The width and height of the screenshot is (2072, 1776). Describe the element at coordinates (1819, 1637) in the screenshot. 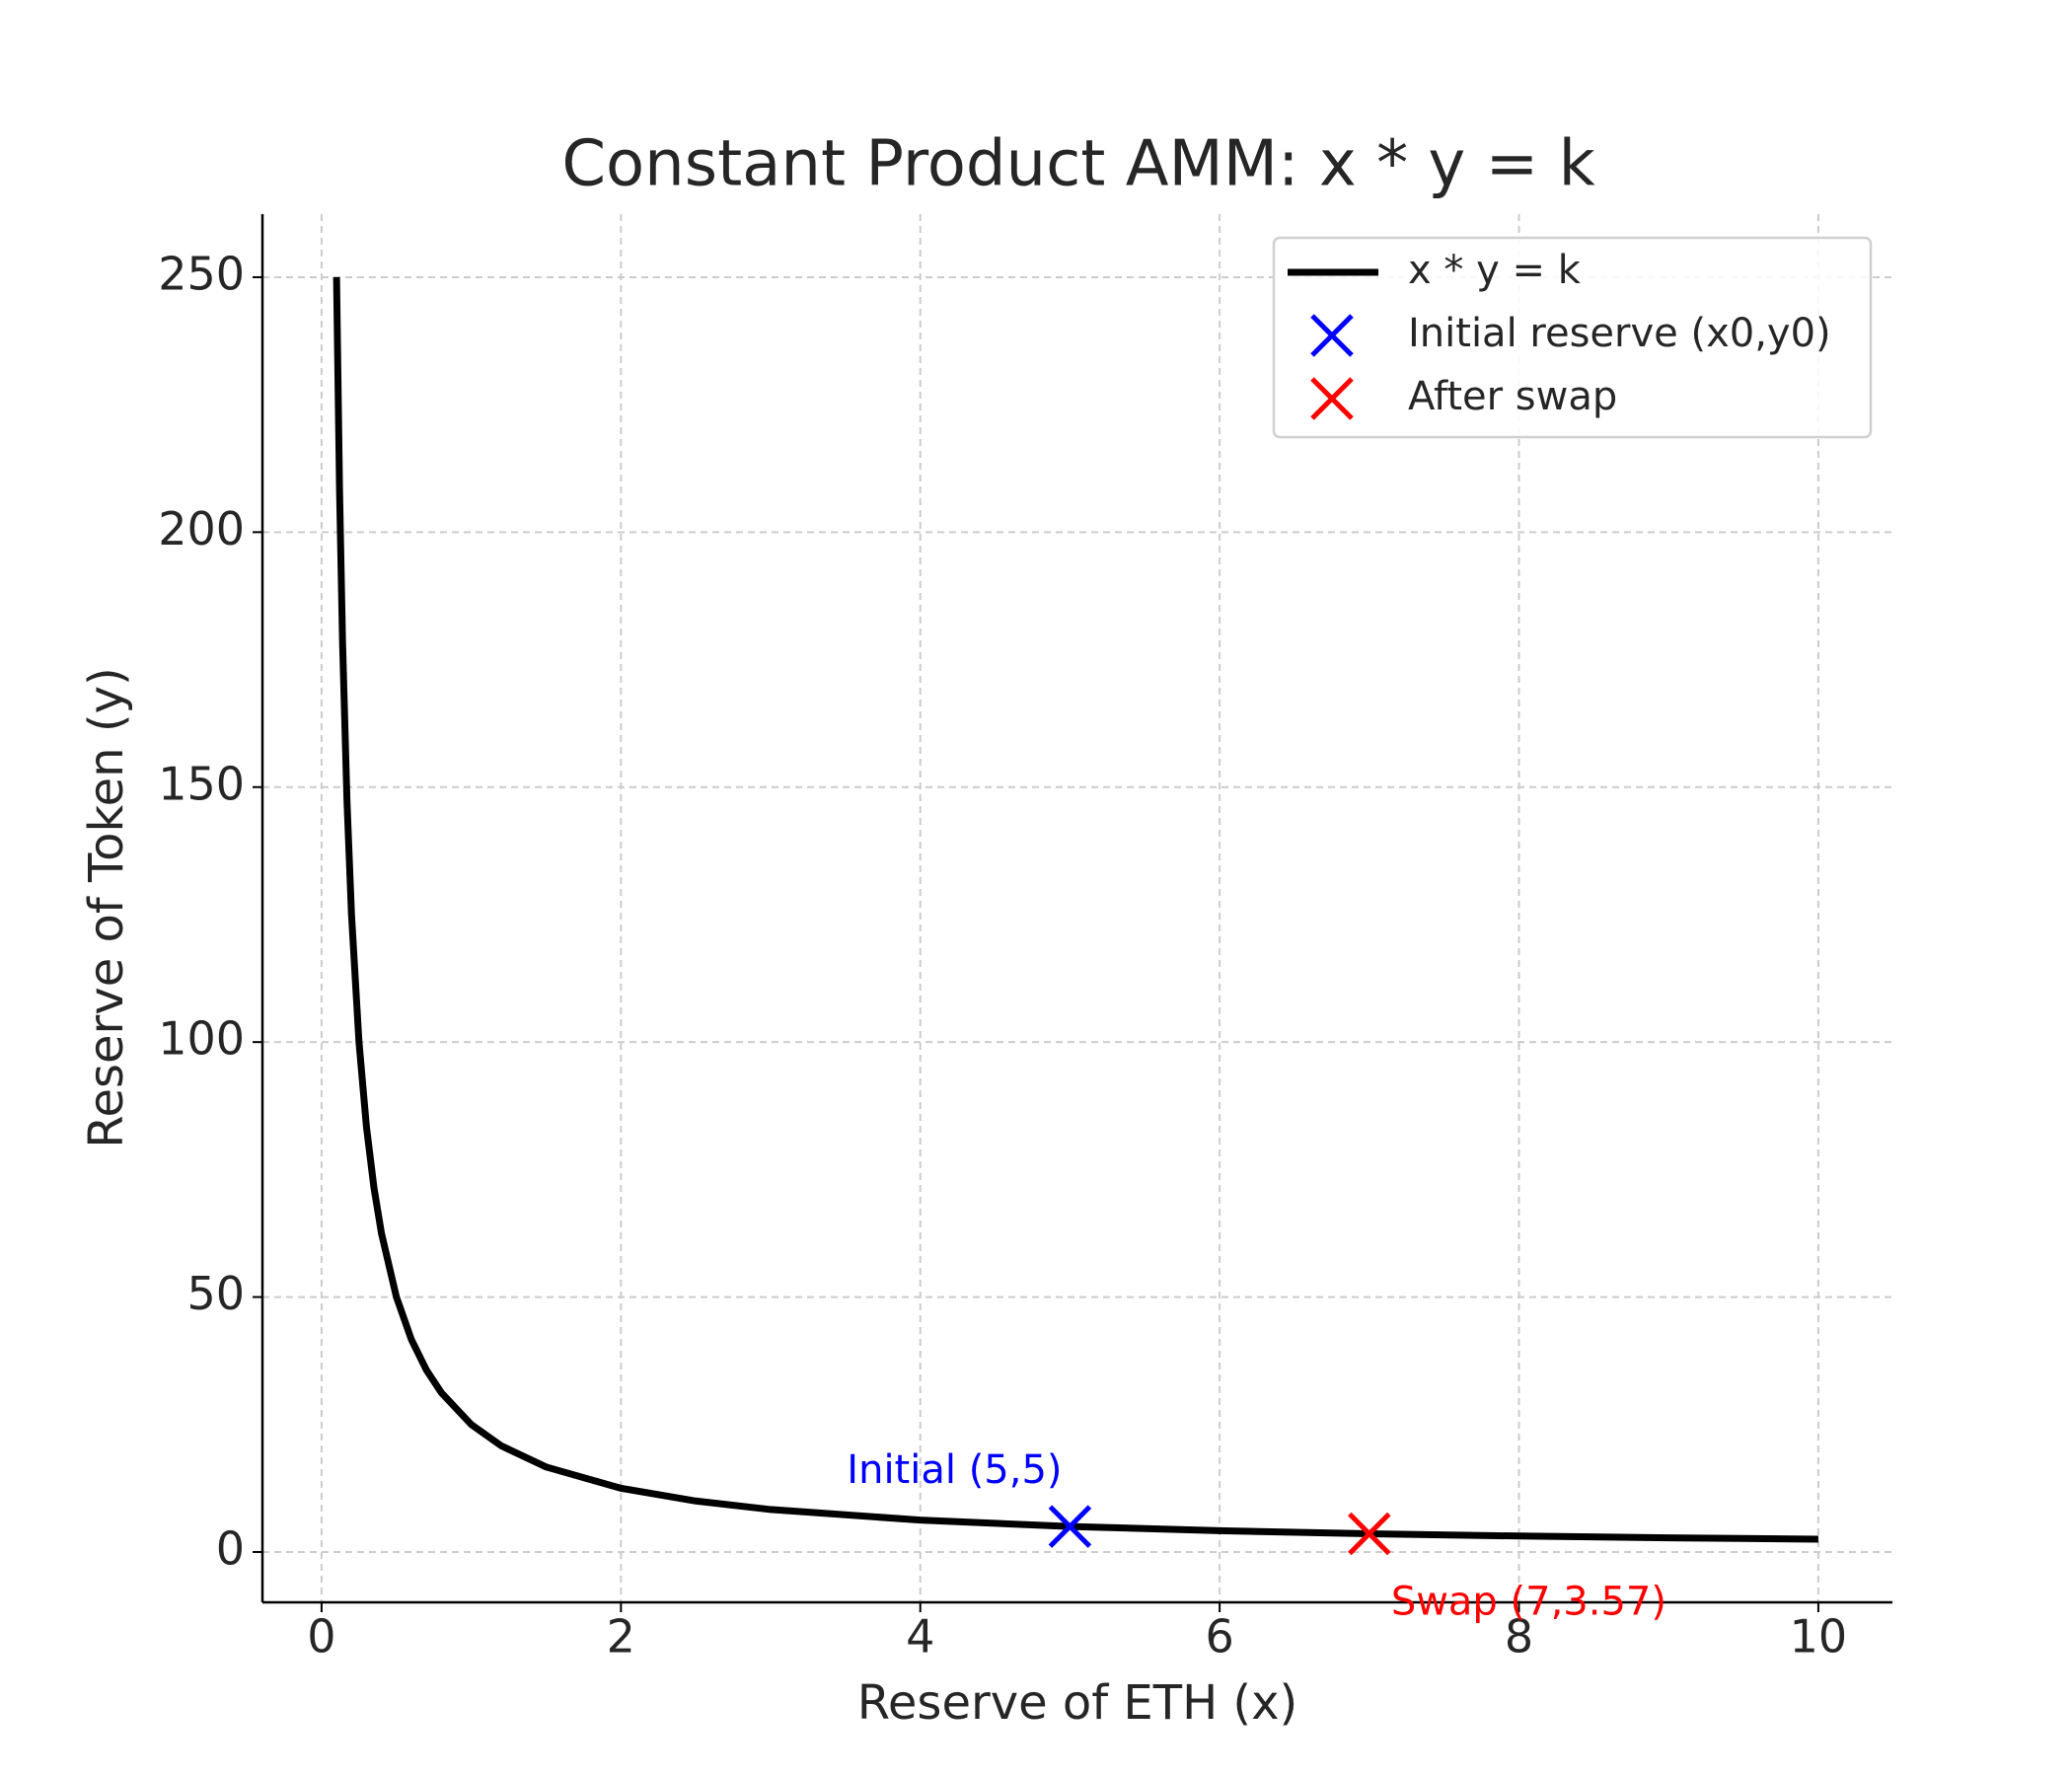

I see `x-tick-label: 10` at that location.